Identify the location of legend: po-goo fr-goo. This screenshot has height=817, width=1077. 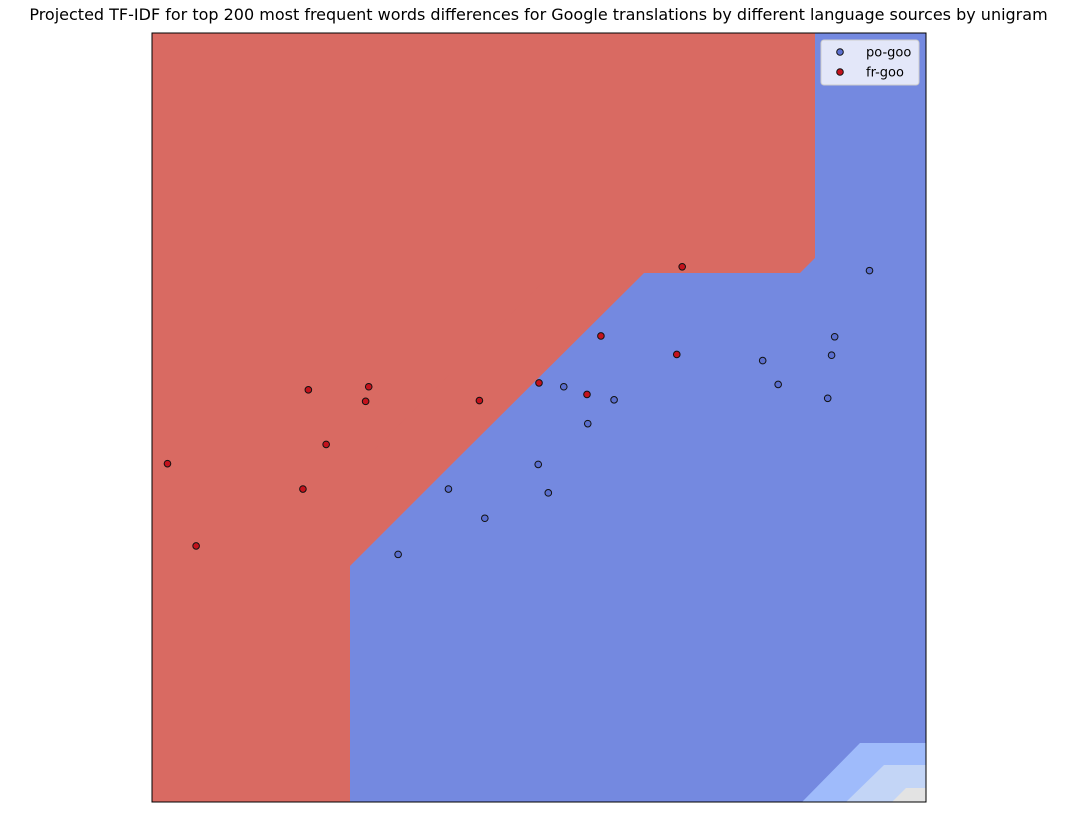
(870, 62).